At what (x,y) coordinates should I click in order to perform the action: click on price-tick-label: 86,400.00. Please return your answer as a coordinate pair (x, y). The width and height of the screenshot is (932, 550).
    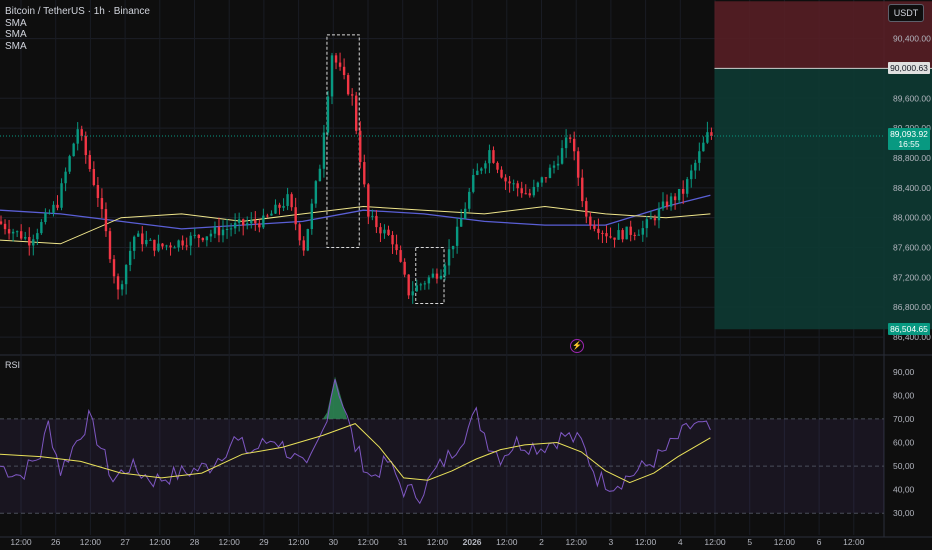
    Looking at the image, I should click on (912, 337).